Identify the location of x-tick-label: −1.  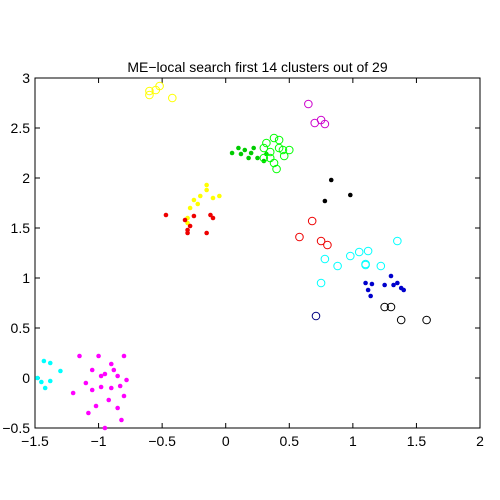
(99, 441).